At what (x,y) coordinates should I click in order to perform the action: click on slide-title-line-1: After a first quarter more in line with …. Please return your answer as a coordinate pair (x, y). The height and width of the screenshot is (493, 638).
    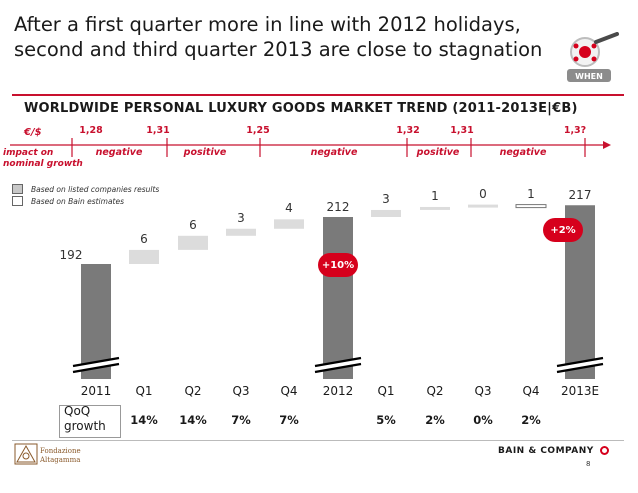
    Looking at the image, I should click on (267, 24).